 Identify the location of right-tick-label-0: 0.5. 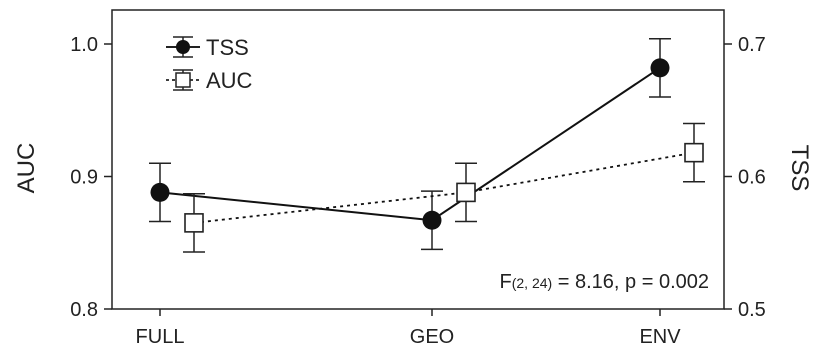
(752, 310).